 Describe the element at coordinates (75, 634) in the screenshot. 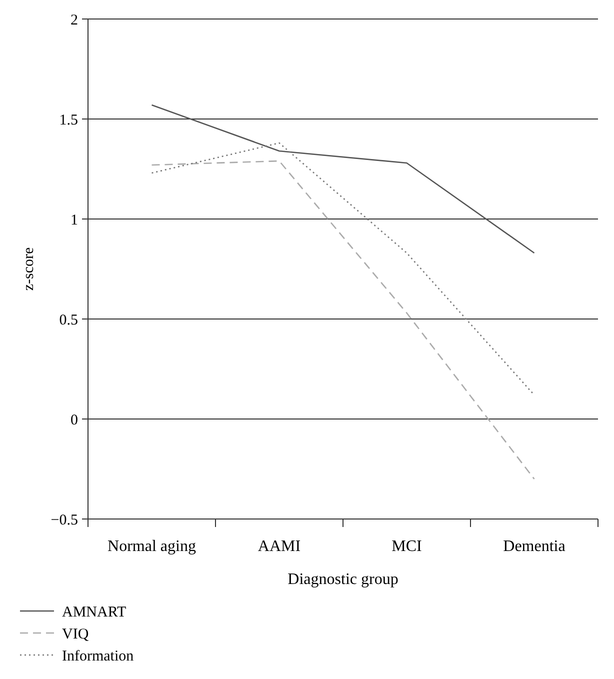

I see `legend-label: VIQ` at that location.